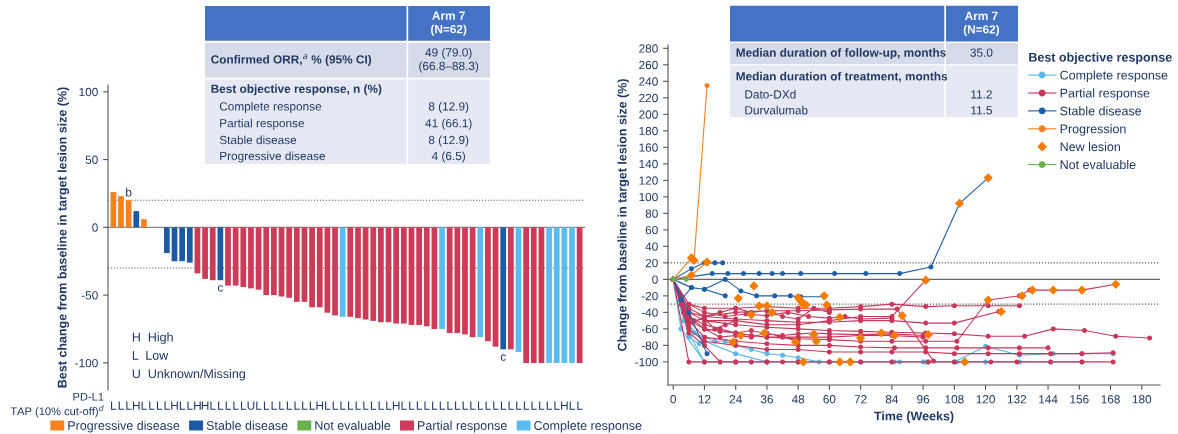 This screenshot has height=434, width=1178. Describe the element at coordinates (648, 114) in the screenshot. I see `y-tick-label: 200` at that location.